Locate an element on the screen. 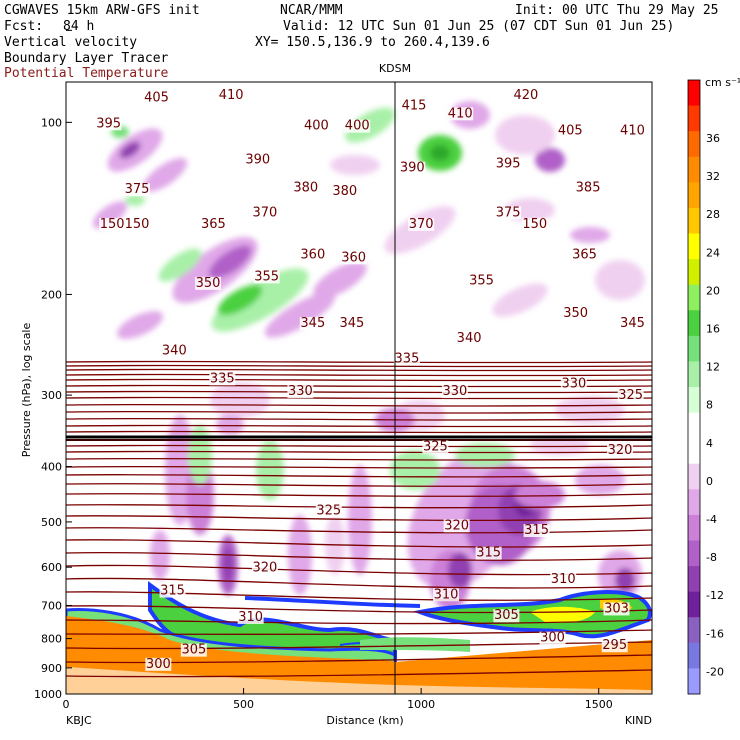  y-tick-label: 100 is located at coordinates (51, 122).